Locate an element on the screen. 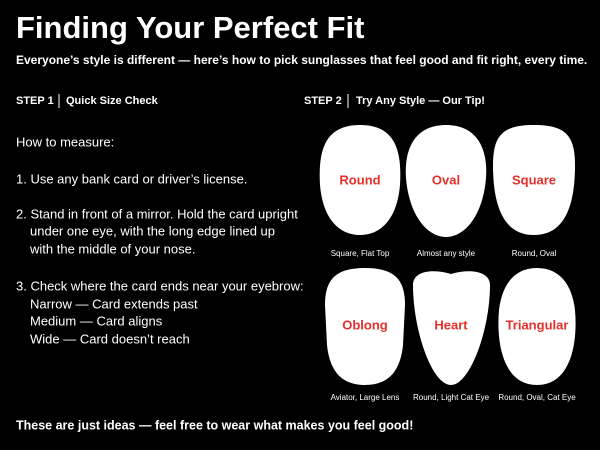 The image size is (600, 450). face-label: Square is located at coordinates (534, 179).